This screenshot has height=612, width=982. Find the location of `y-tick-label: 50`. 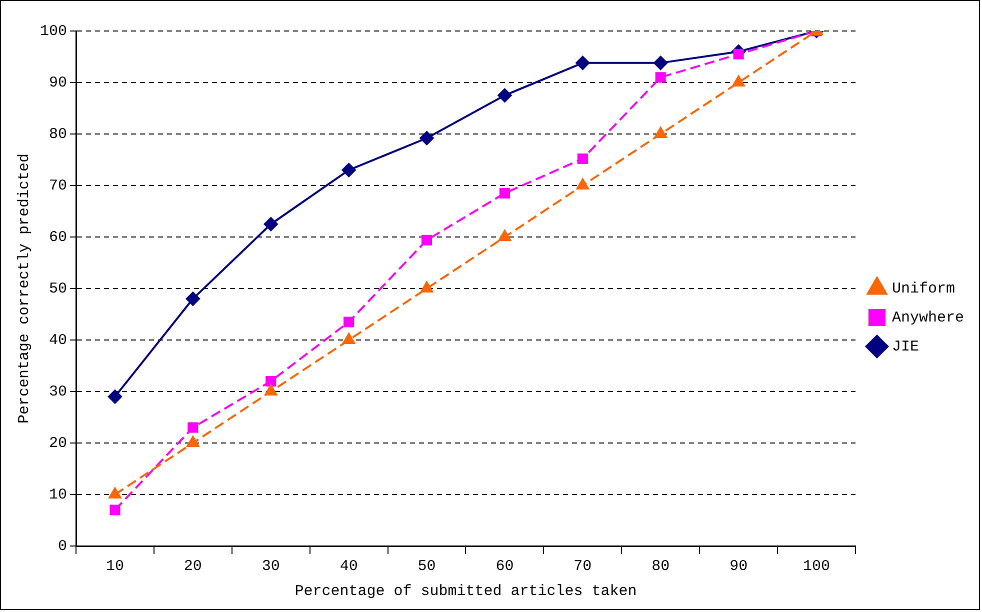

y-tick-label: 50 is located at coordinates (58, 289).